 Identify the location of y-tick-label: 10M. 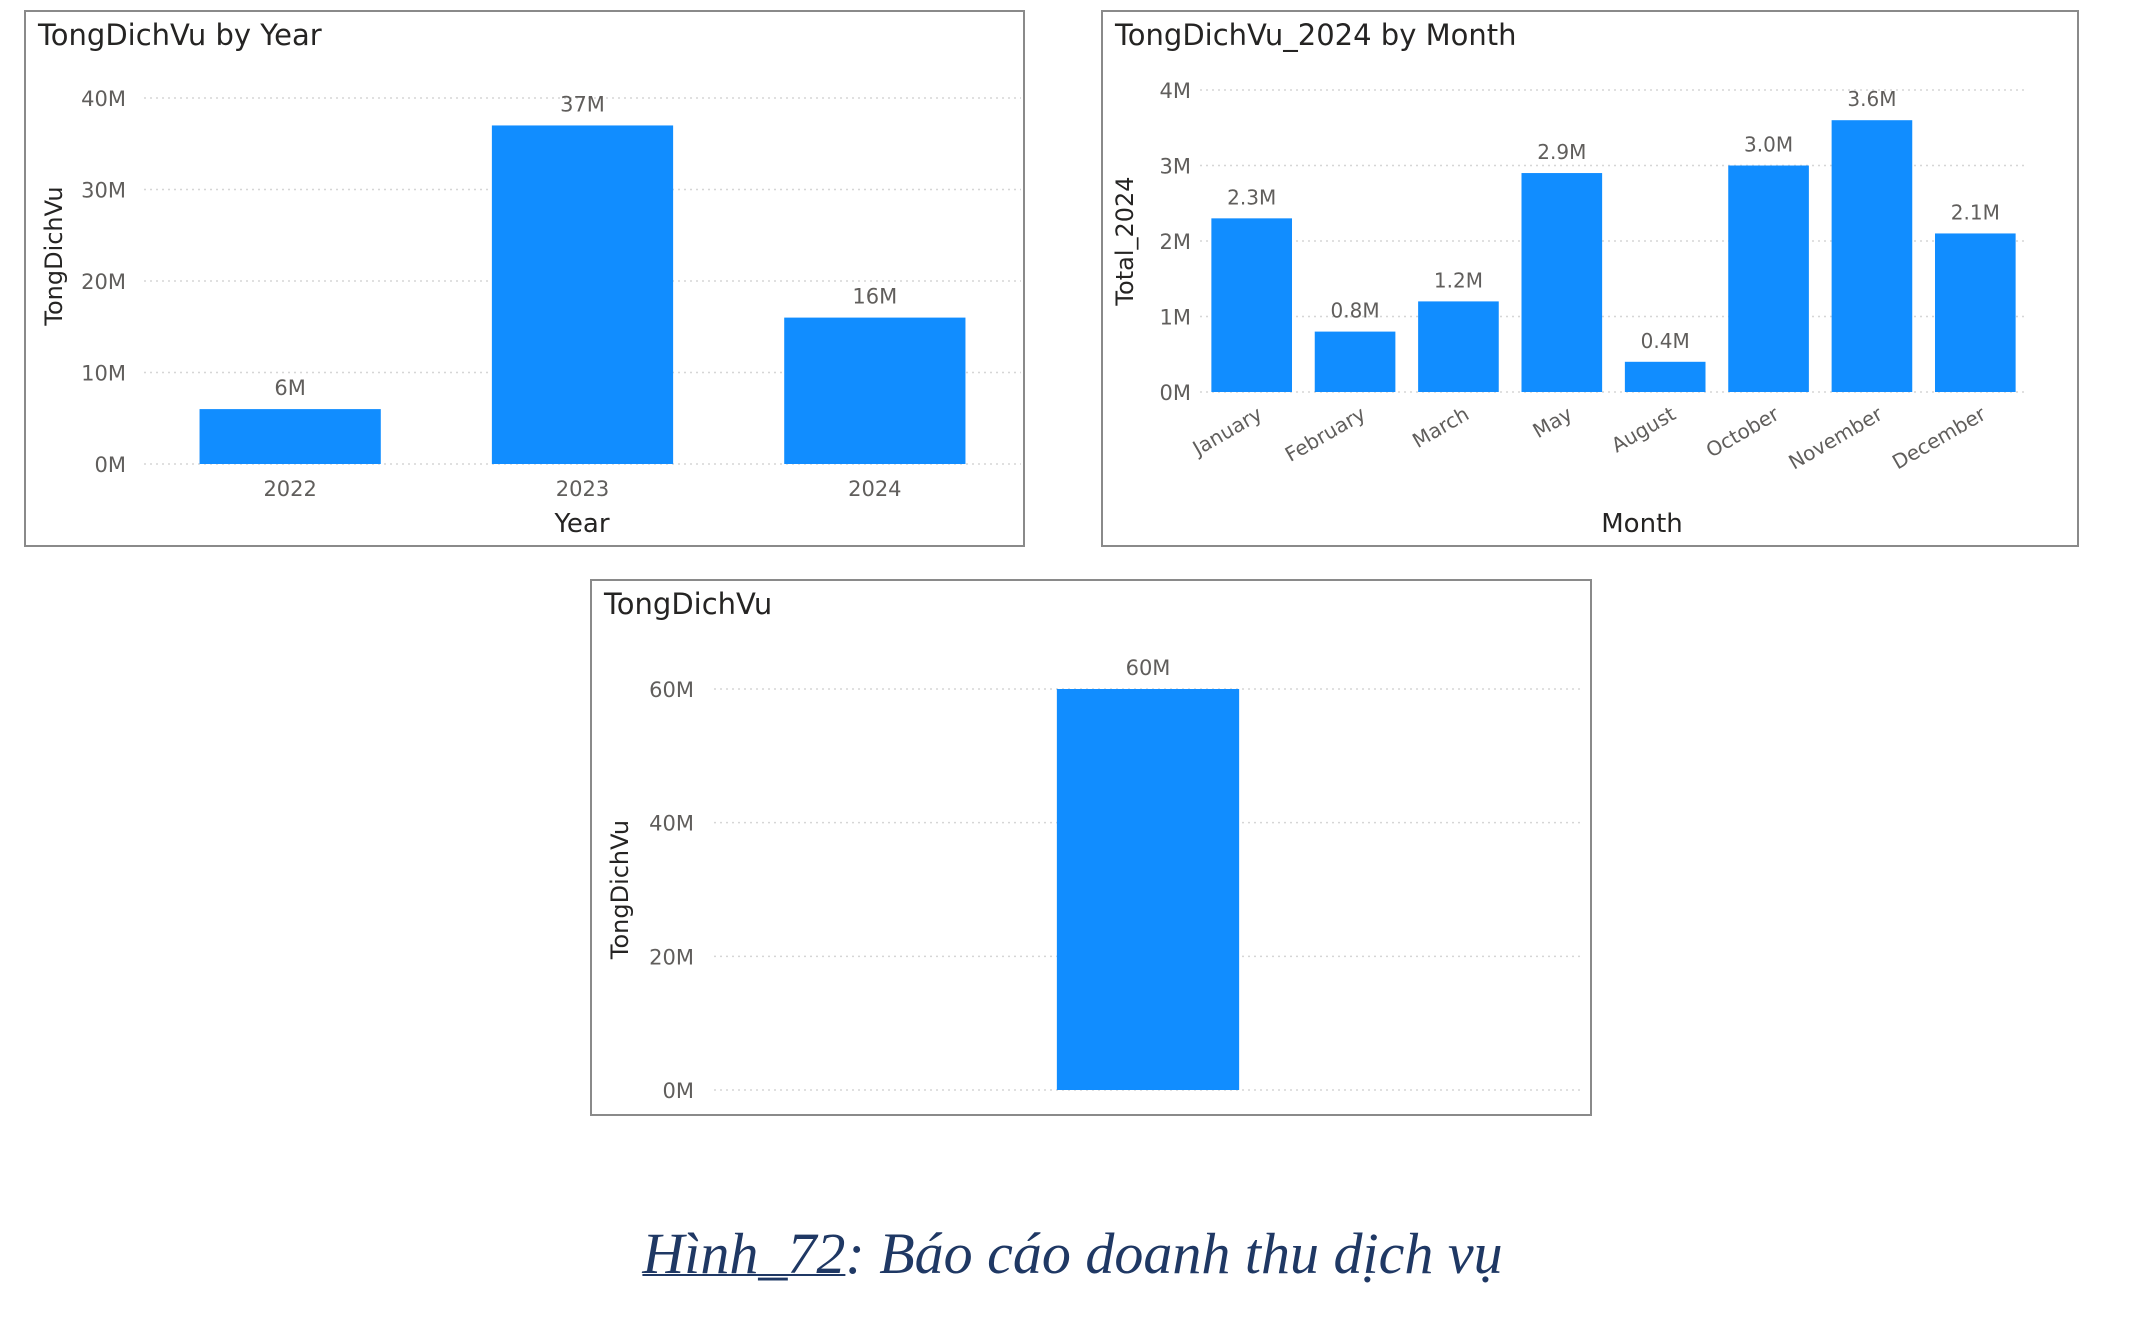
(103, 374).